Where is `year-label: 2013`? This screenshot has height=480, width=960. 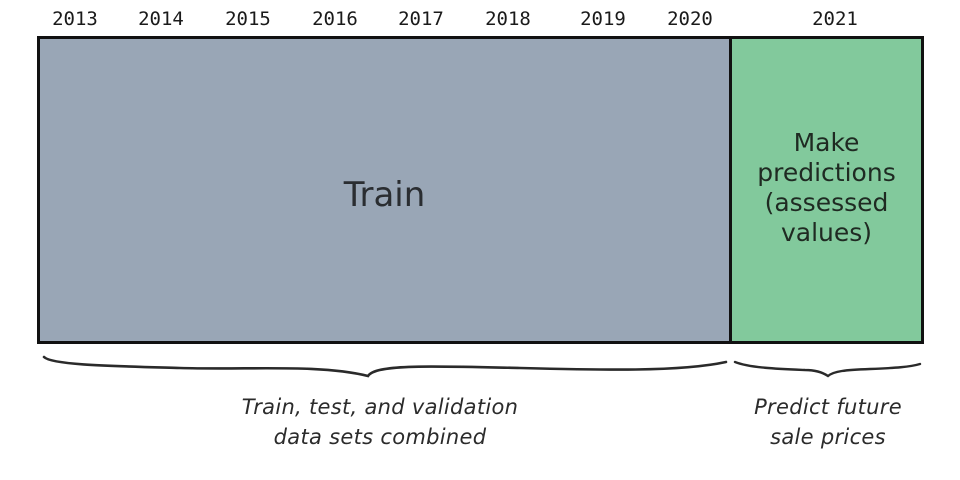
year-label: 2013 is located at coordinates (75, 19).